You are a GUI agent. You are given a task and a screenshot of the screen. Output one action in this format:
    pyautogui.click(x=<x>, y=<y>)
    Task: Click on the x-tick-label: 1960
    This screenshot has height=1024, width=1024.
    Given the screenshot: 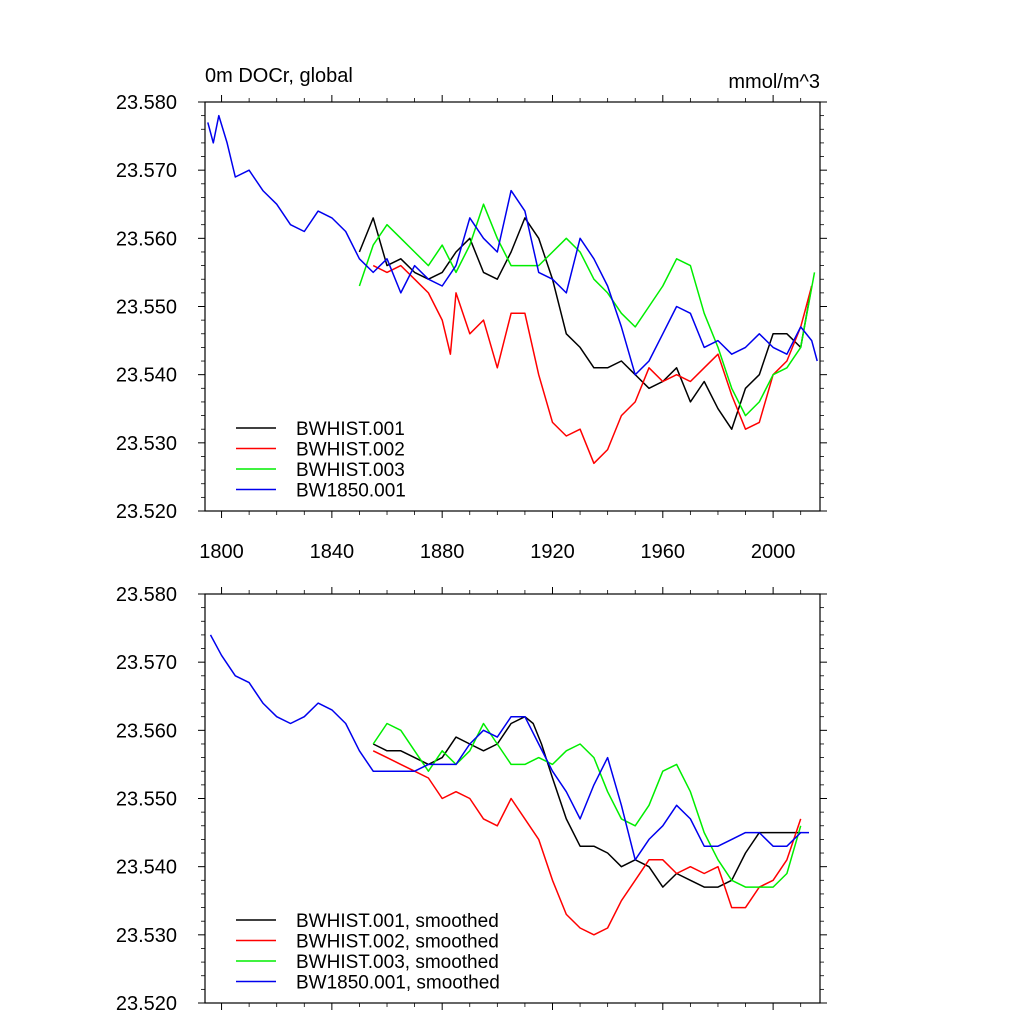 What is the action you would take?
    pyautogui.click(x=663, y=552)
    